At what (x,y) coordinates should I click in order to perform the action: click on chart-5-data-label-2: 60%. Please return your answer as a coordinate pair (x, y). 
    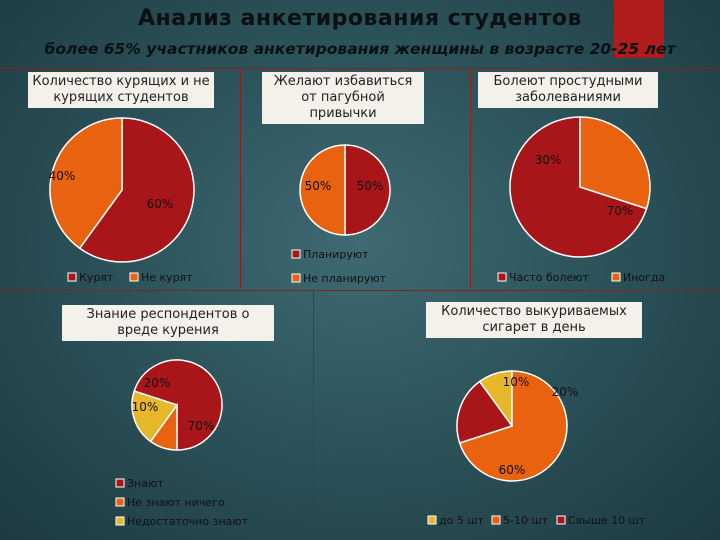
    Looking at the image, I should click on (512, 470).